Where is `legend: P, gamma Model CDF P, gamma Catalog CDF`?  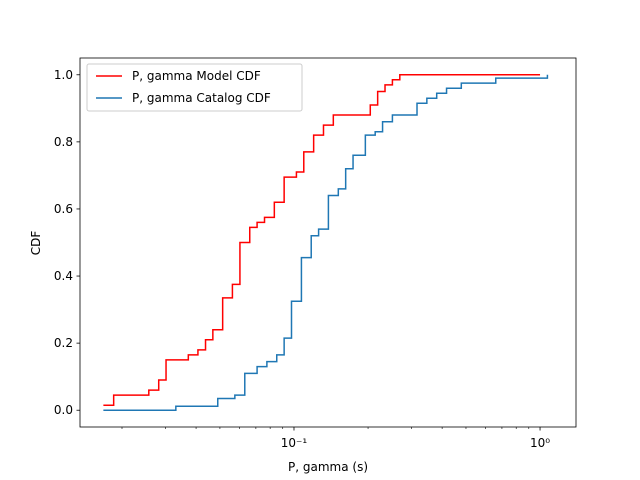 legend: P, gamma Model CDF P, gamma Catalog CDF is located at coordinates (194, 87).